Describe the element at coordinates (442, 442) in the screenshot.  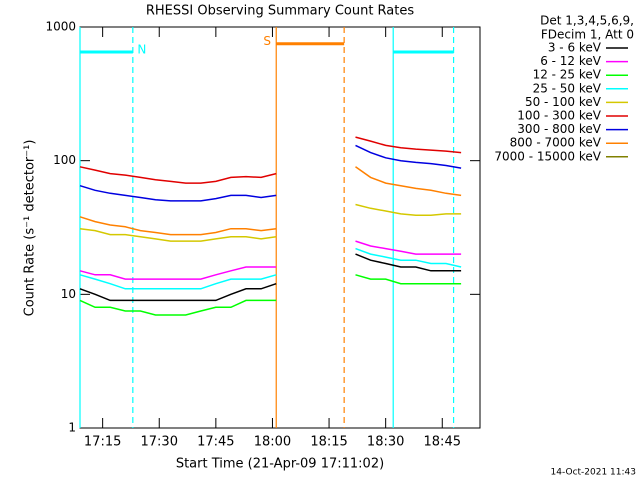
I see `x-tick-label: 18:45` at that location.